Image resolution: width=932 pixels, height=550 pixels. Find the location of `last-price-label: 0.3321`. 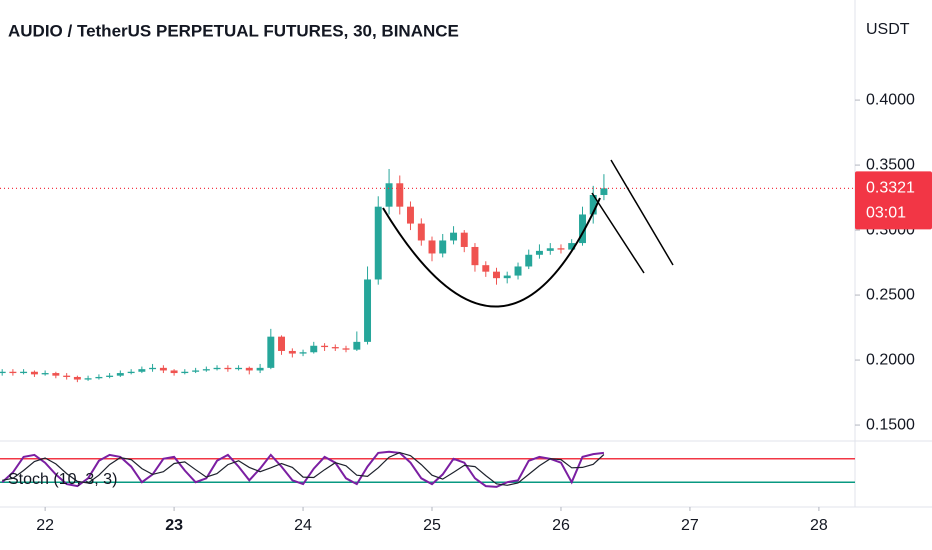

last-price-label: 0.3321 is located at coordinates (890, 188).